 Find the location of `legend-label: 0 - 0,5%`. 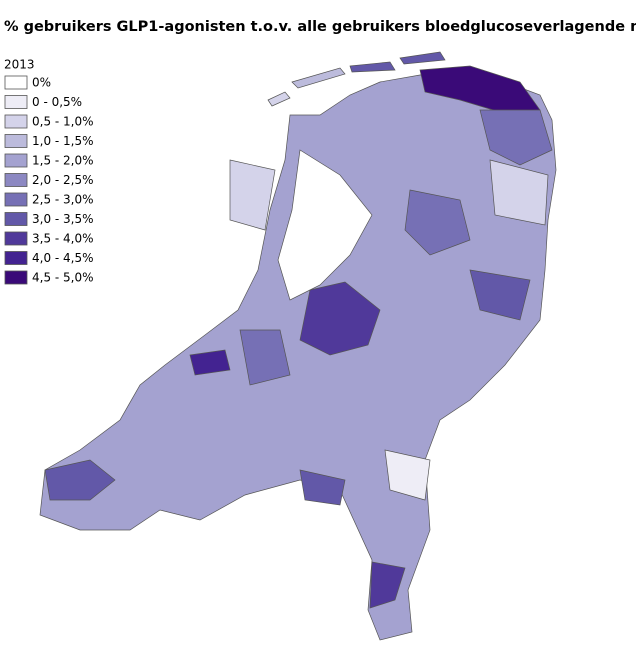

legend-label: 0 - 0,5% is located at coordinates (57, 102).